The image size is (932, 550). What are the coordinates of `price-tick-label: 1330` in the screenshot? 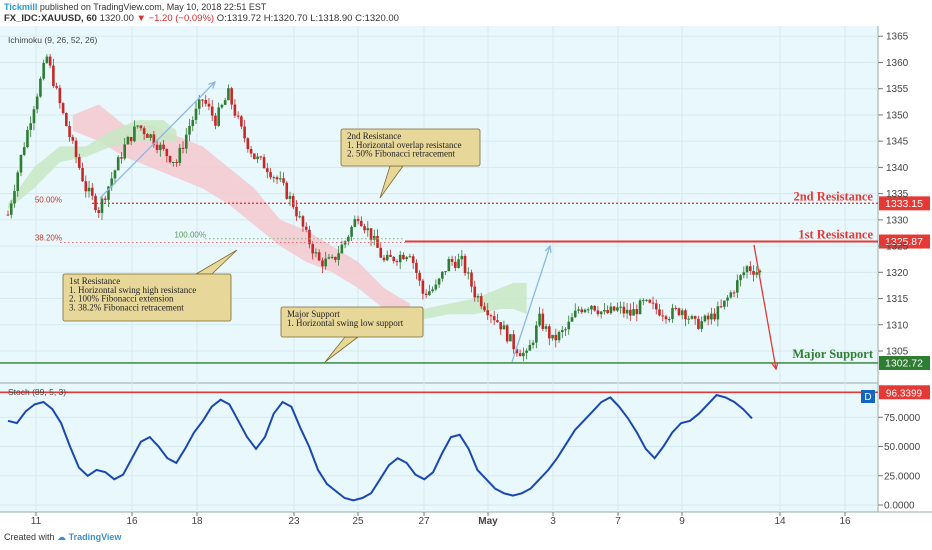 It's located at (897, 220).